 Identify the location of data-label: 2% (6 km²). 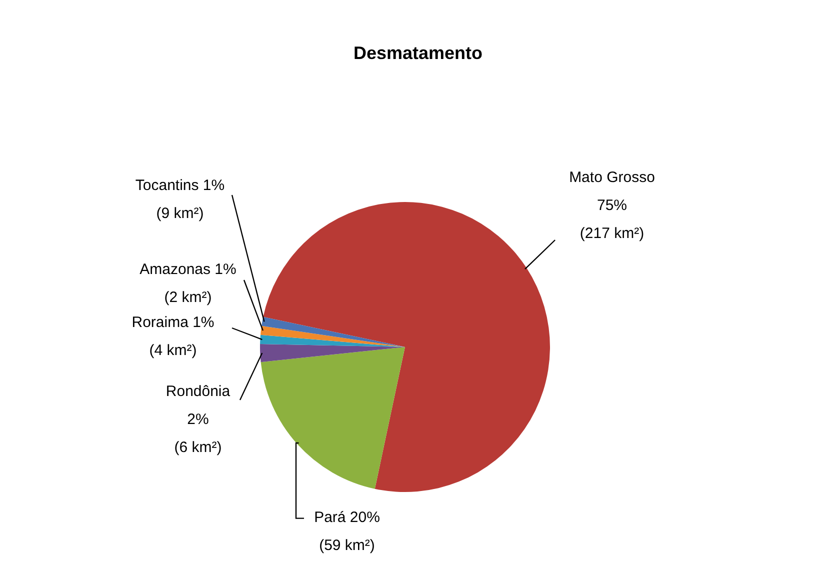
(198, 433).